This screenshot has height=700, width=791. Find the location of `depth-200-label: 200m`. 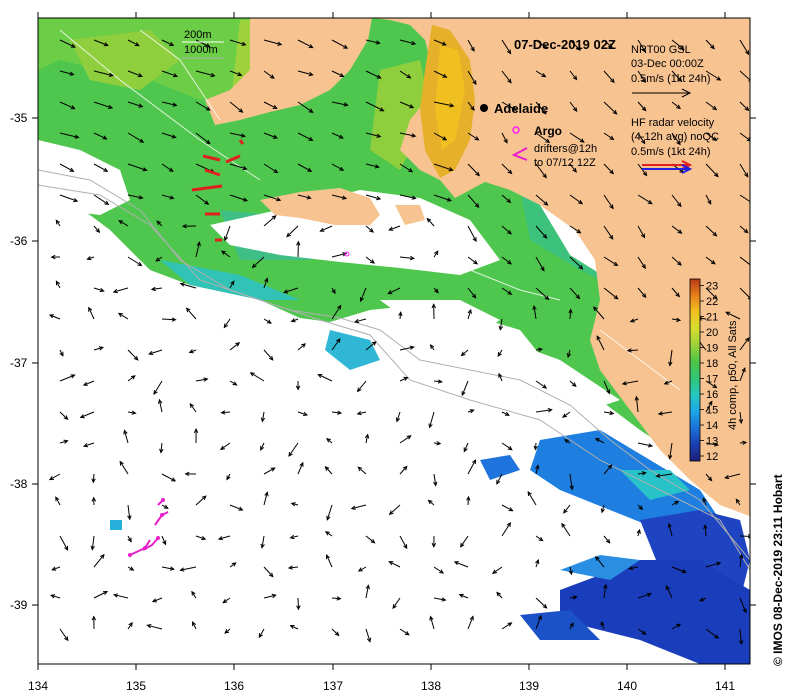

depth-200-label: 200m is located at coordinates (198, 35).